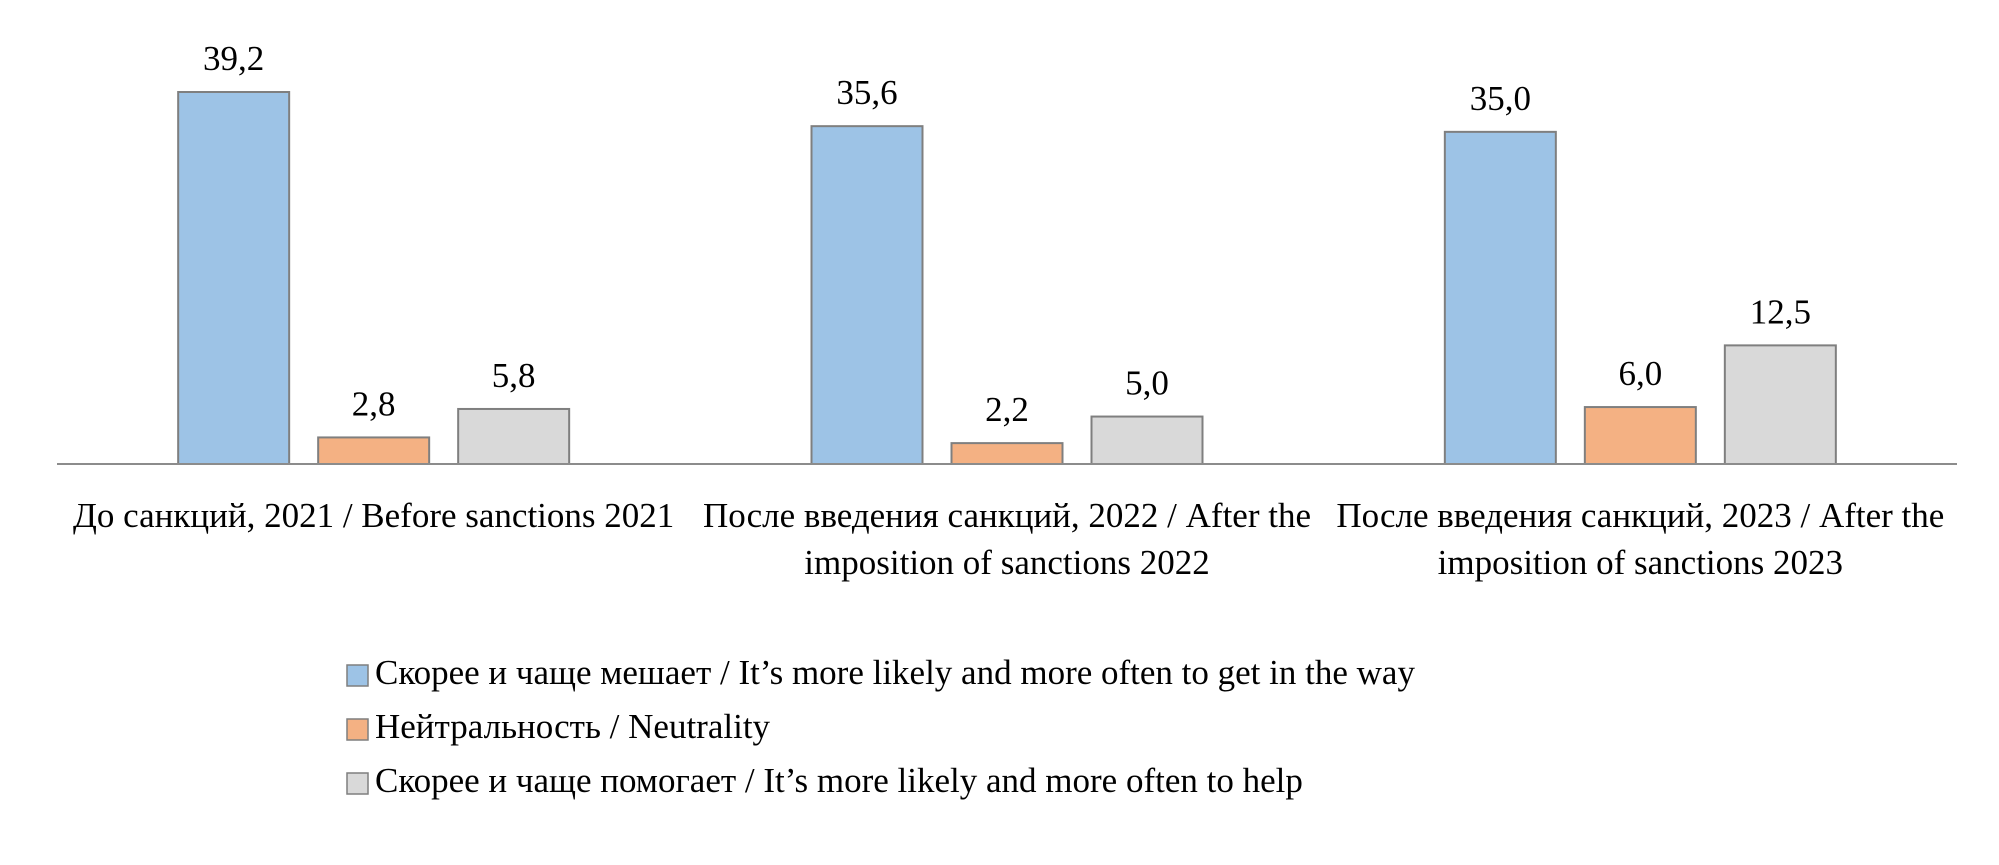 This screenshot has height=865, width=1999. What do you see at coordinates (1640, 373) in the screenshot?
I see `value-label: 6,0` at bounding box center [1640, 373].